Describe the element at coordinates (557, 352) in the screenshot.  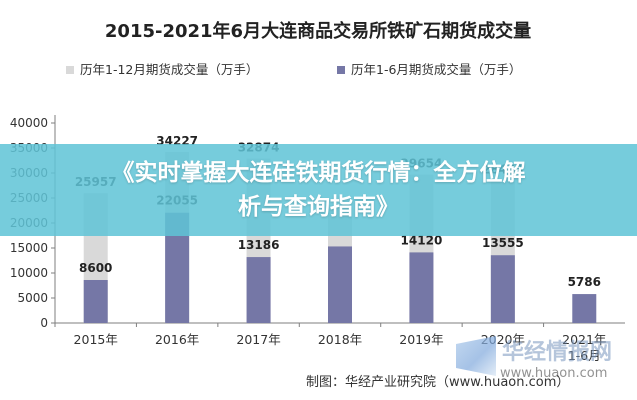
I see `watermark-name: 华经情报网` at that location.